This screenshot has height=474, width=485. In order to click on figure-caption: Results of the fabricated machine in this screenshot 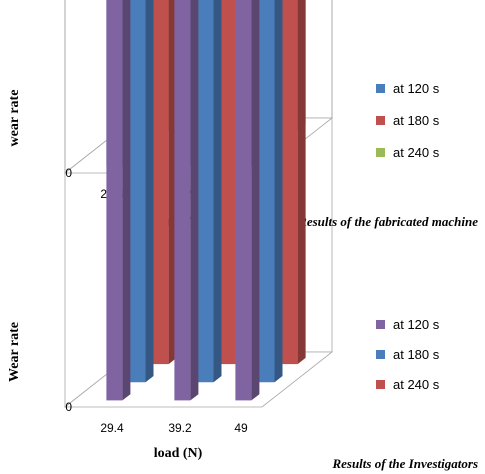, I will do `click(387, 221)`.